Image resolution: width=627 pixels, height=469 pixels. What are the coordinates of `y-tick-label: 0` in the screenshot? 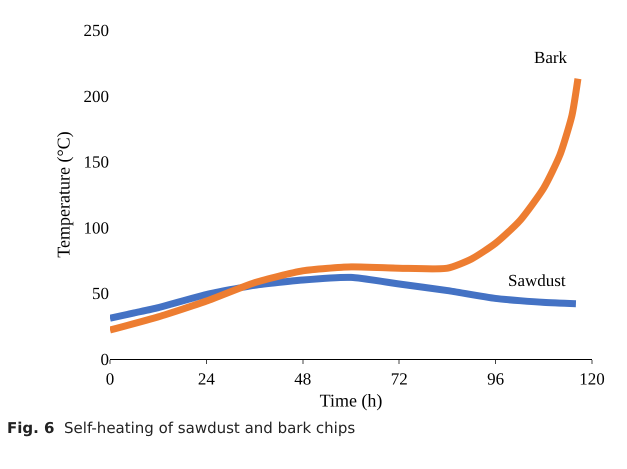 It's located at (104, 359).